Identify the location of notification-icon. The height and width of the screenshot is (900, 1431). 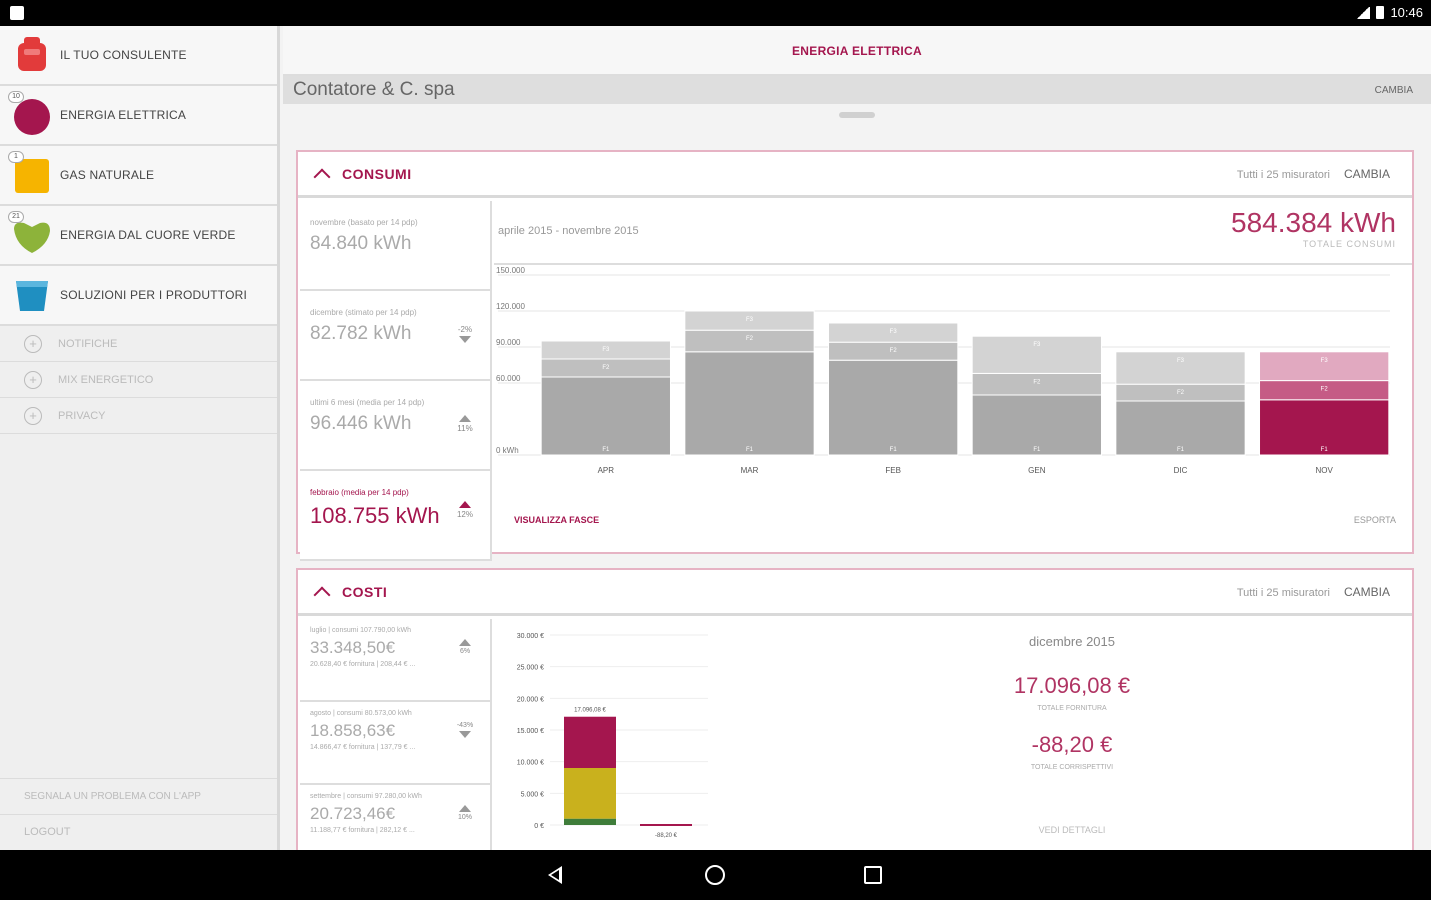
(17, 13).